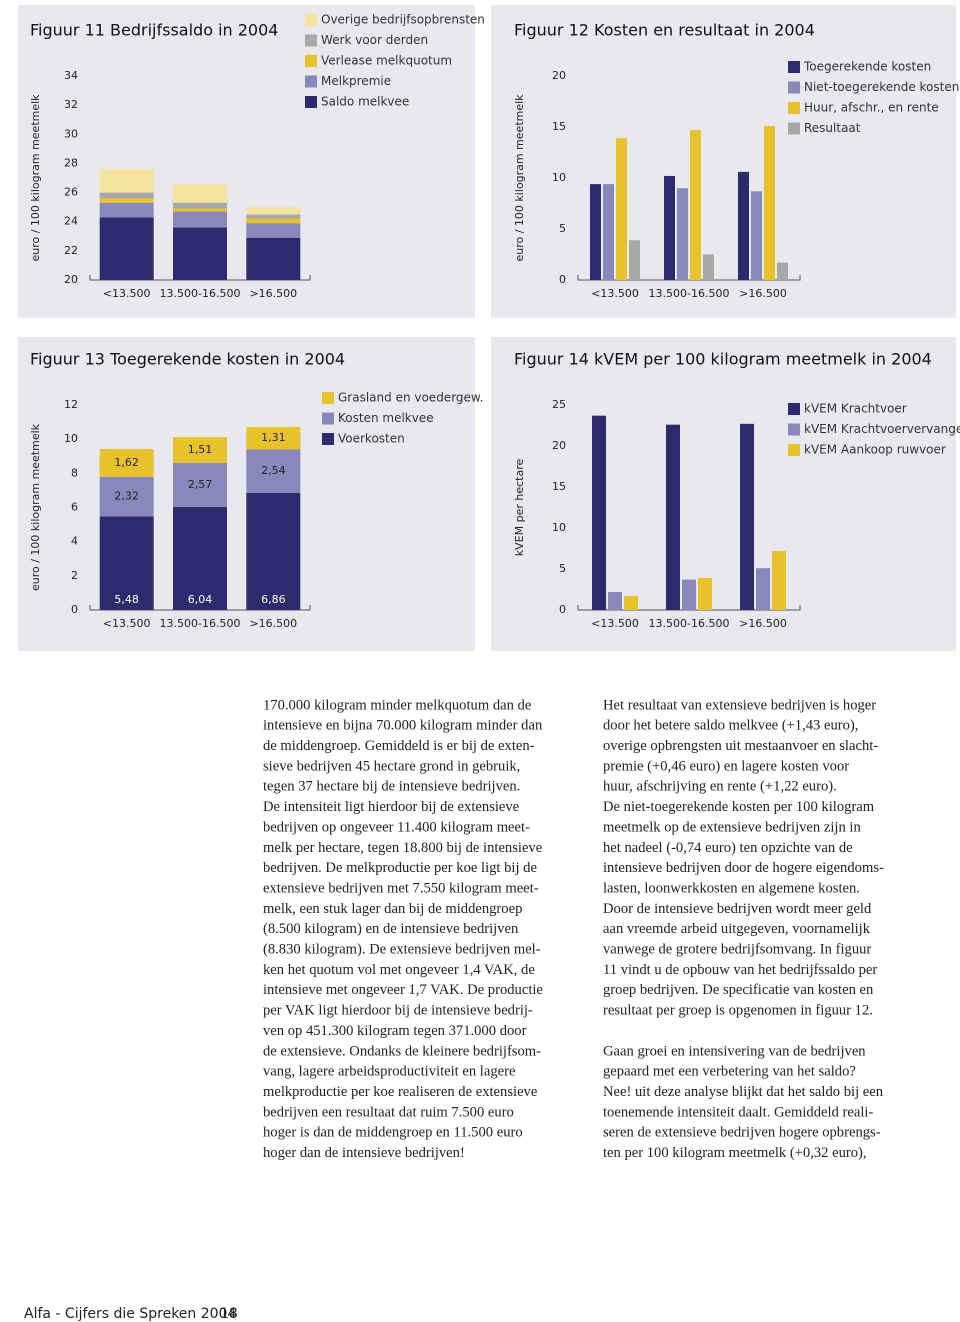  What do you see at coordinates (71, 192) in the screenshot?
I see `y-tick-label: 26` at bounding box center [71, 192].